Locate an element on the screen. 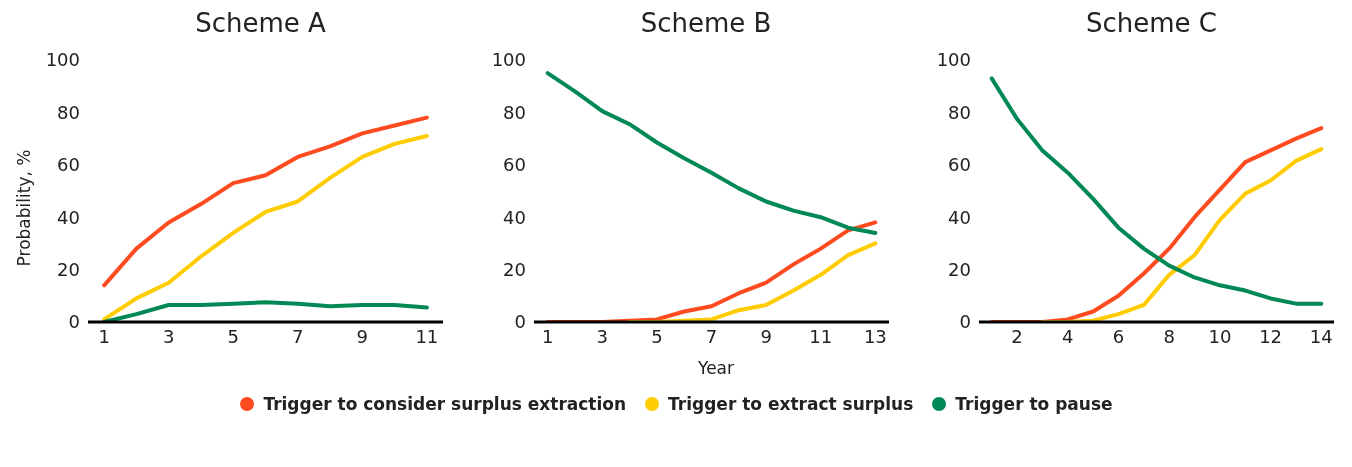 This screenshot has width=1352, height=467. x-tick-label: 10 is located at coordinates (1220, 336).